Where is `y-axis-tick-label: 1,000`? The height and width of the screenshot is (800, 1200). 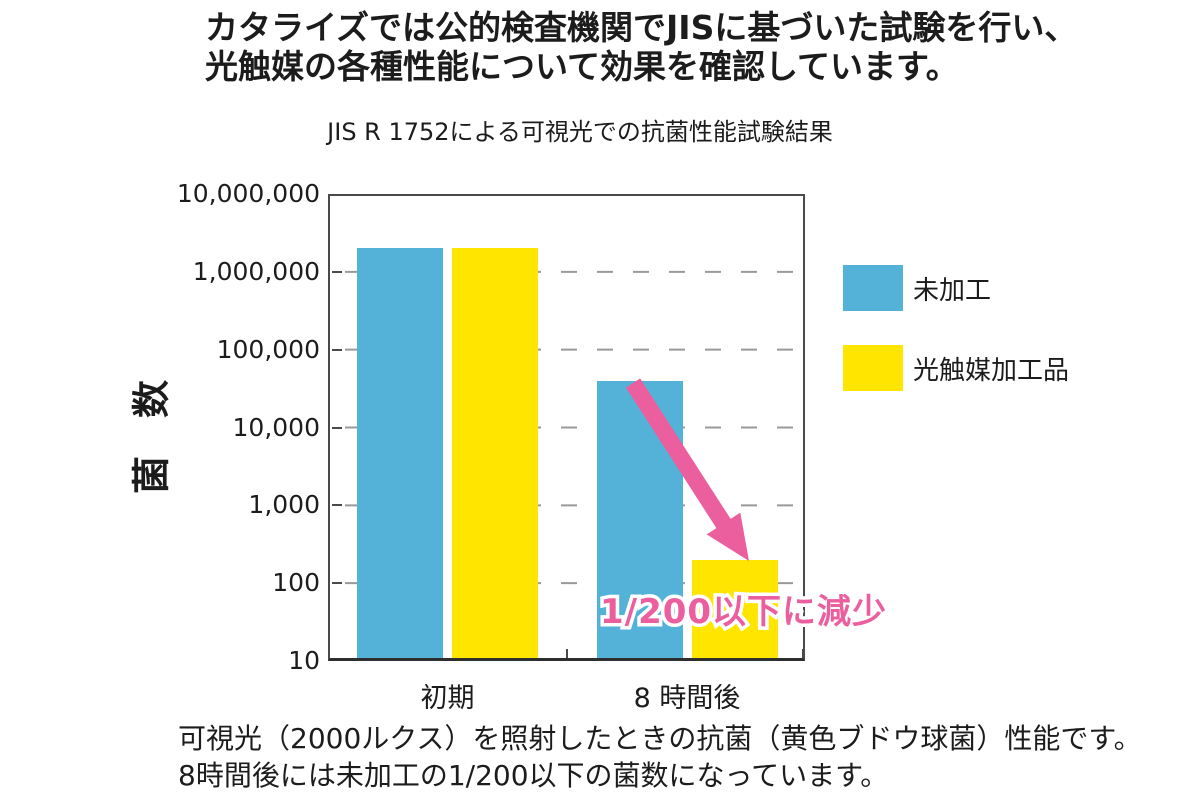
y-axis-tick-label: 1,000 is located at coordinates (284, 505).